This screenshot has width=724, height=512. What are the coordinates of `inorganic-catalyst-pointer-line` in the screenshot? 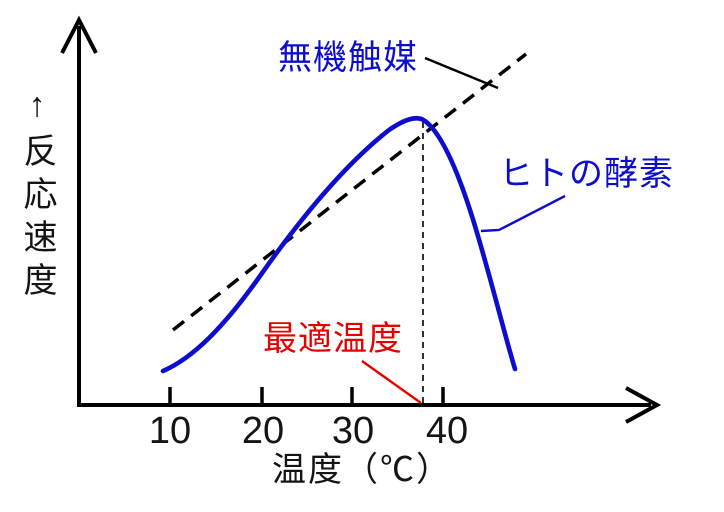 It's located at (461, 73).